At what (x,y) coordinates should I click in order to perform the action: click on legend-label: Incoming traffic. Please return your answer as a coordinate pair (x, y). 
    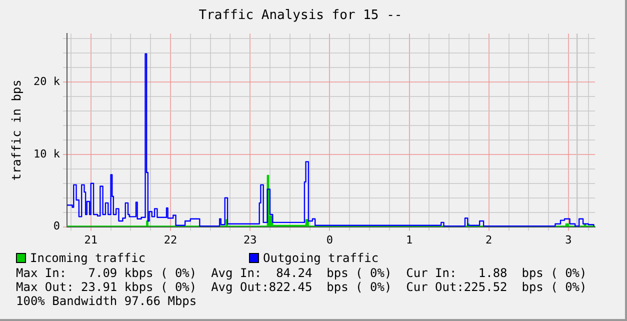
    Looking at the image, I should click on (88, 258).